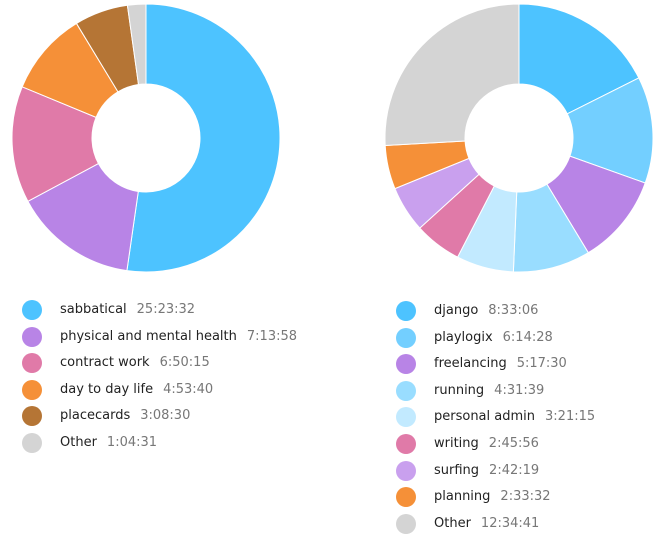  Describe the element at coordinates (184, 363) in the screenshot. I see `legend-duration: 6:50:15` at that location.